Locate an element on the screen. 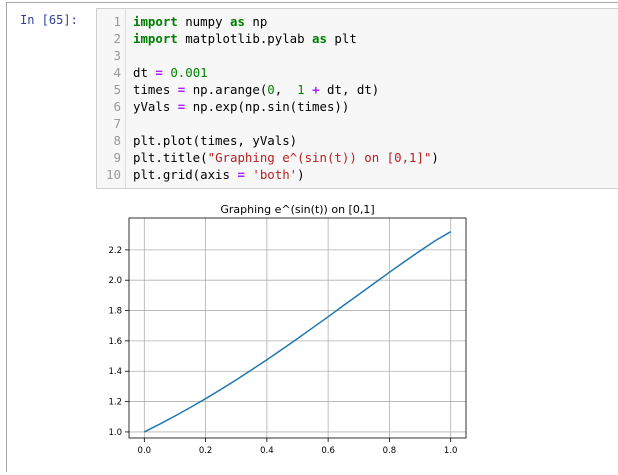 This screenshot has width=618, height=475. code-text: import matplotlib.pylab as plt is located at coordinates (245, 38).